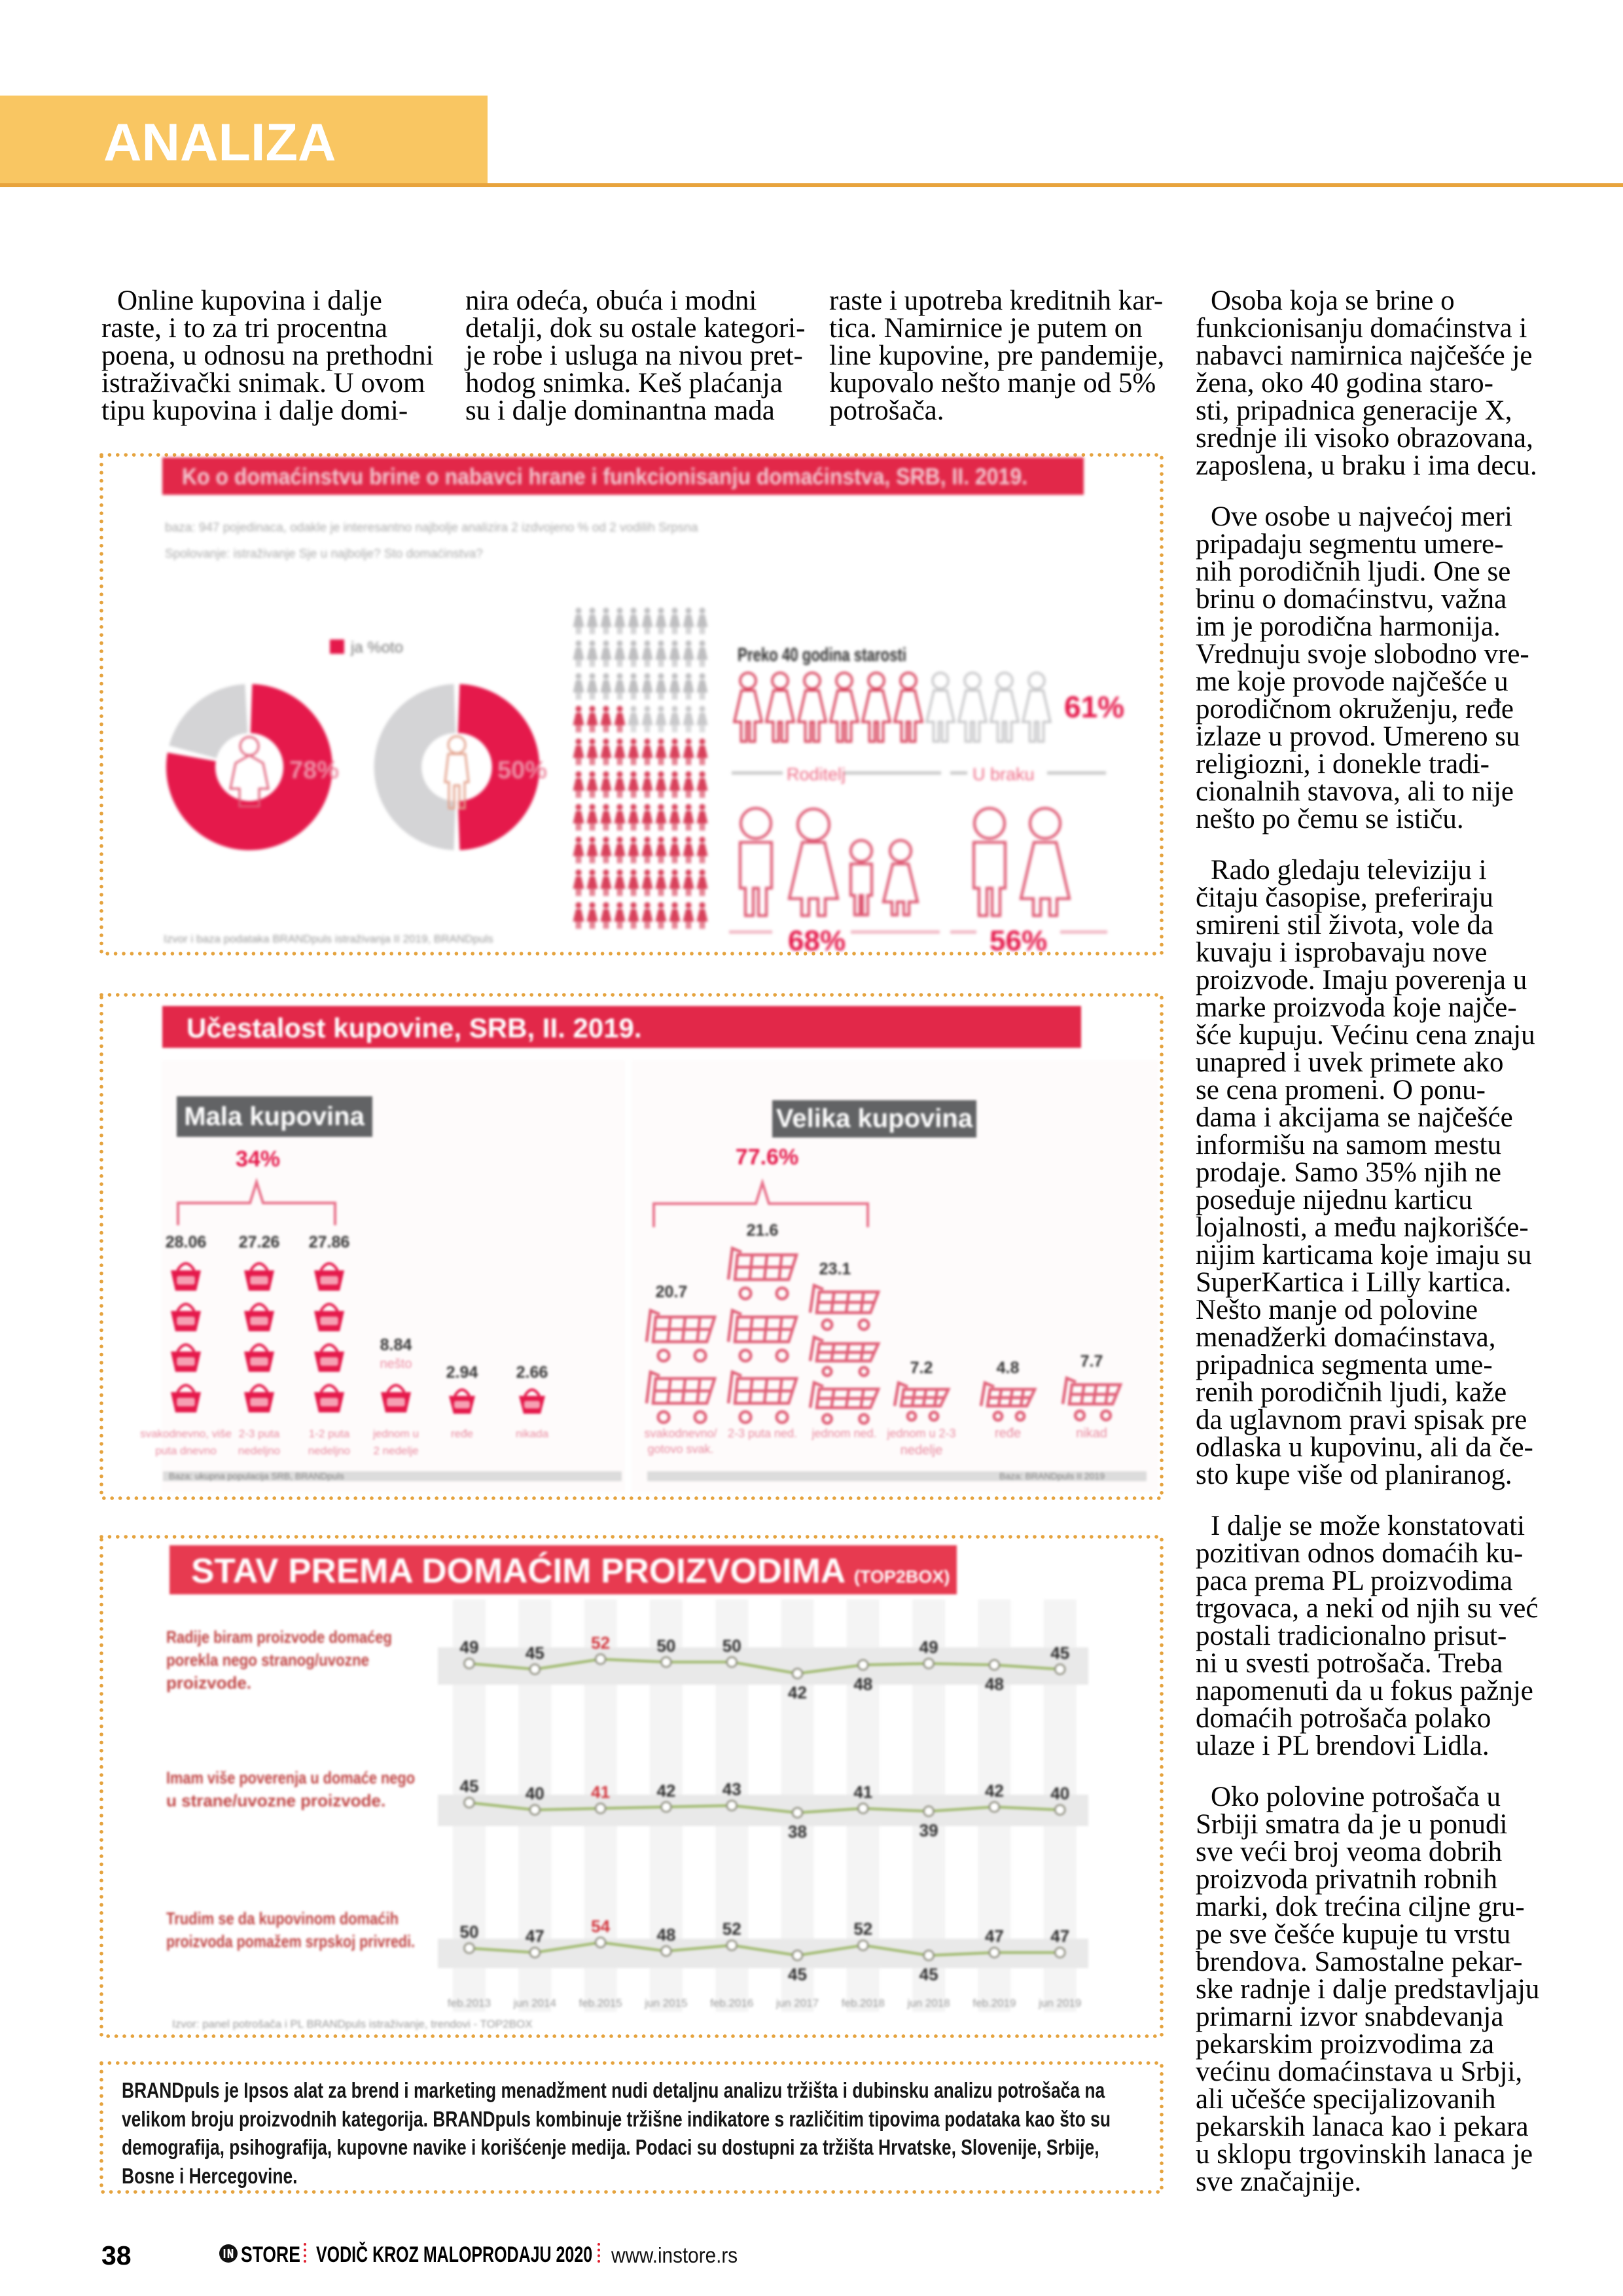  What do you see at coordinates (928, 1830) in the screenshot?
I see `svg-text: 39` at bounding box center [928, 1830].